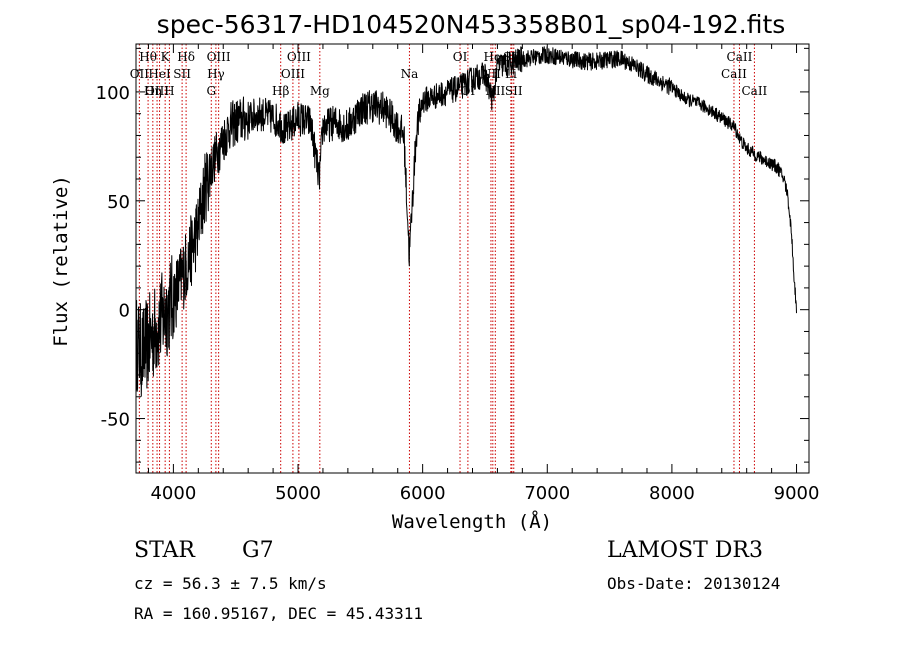 This screenshot has height=649, width=900. I want to click on survey-name: LAMOST DR3, so click(685, 550).